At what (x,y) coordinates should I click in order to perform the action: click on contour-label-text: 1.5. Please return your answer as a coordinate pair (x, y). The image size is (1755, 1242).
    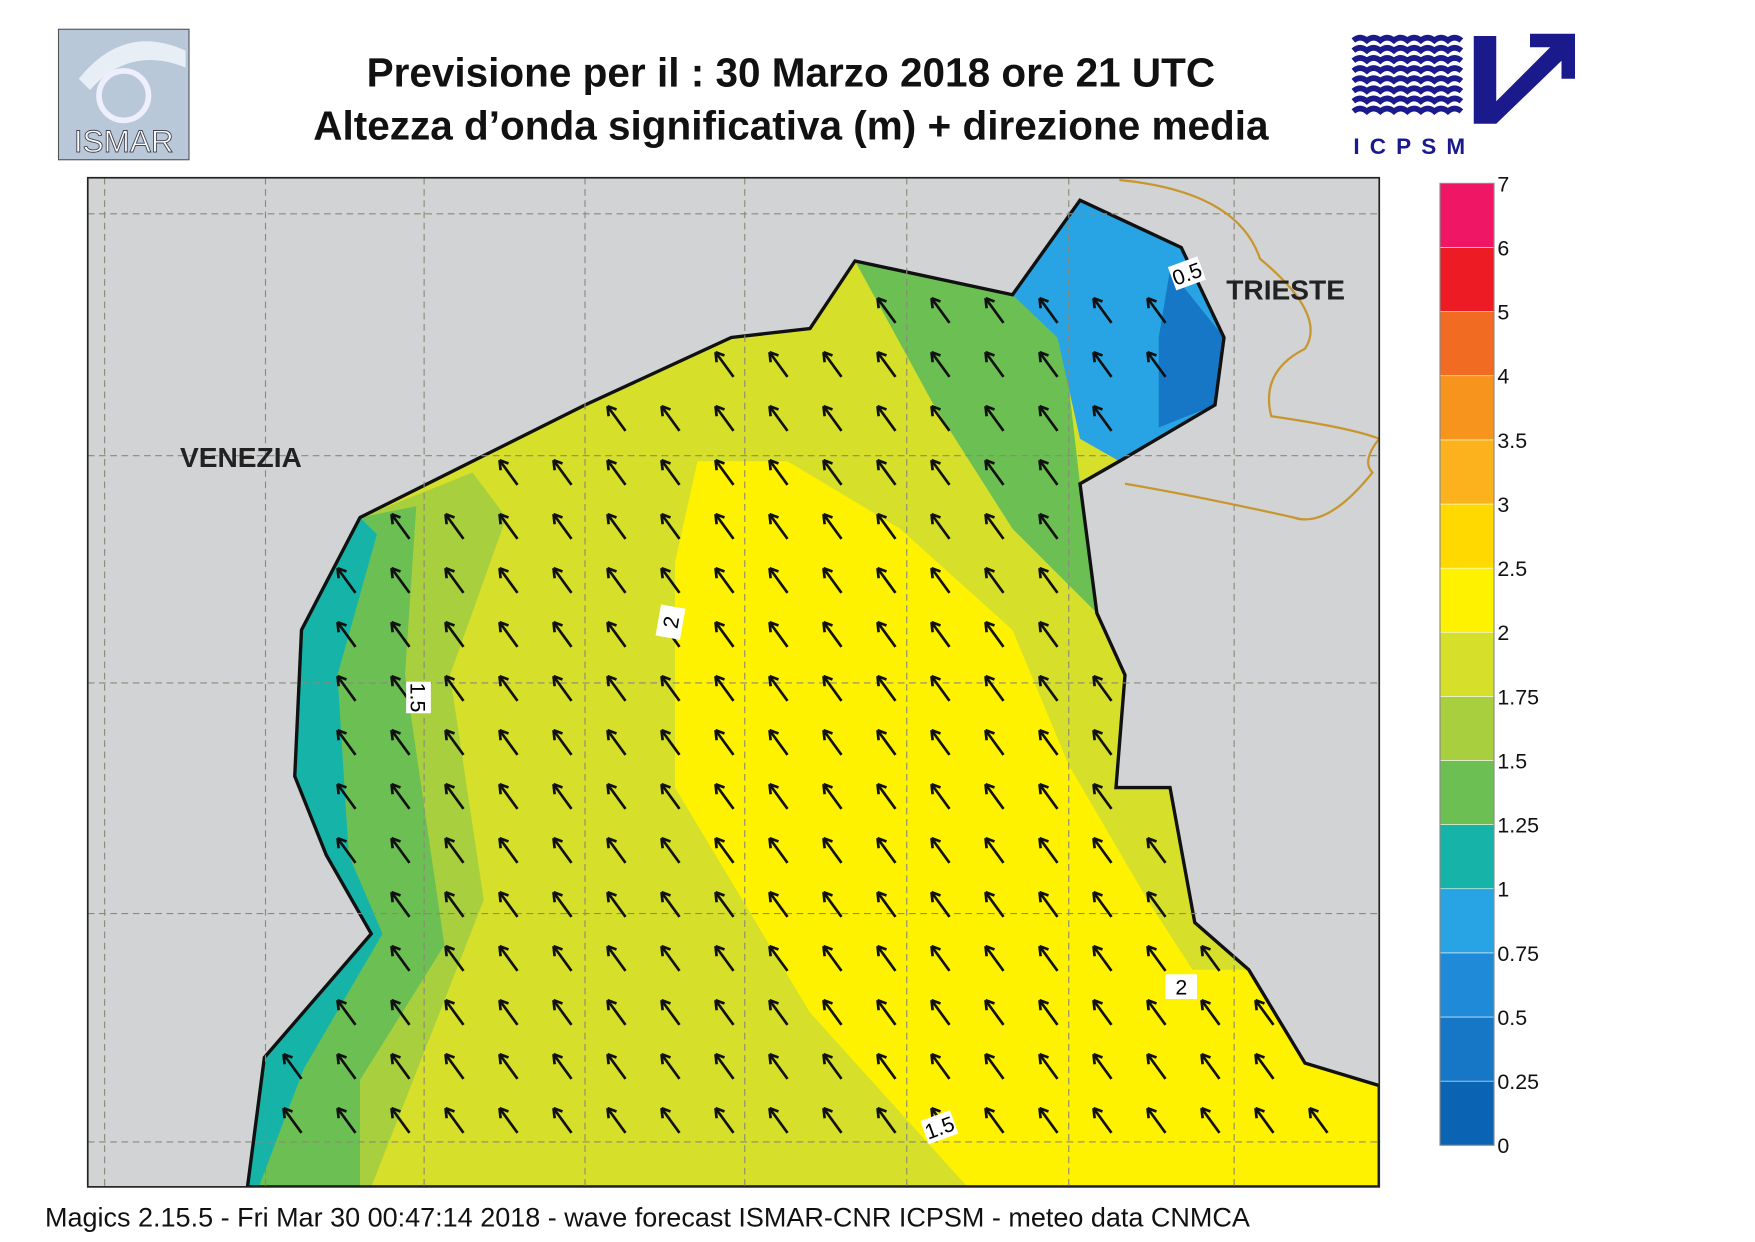
    Looking at the image, I should click on (418, 698).